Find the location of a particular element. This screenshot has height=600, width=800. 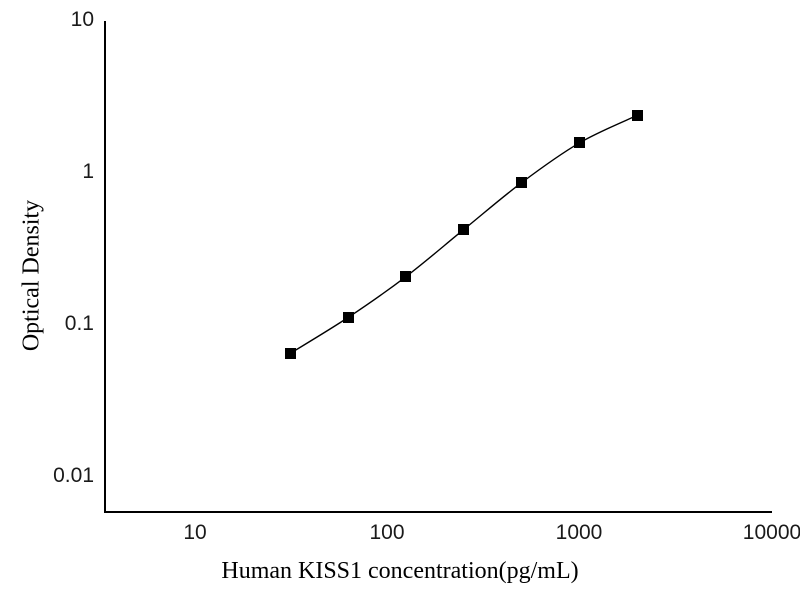

x-axis-line is located at coordinates (438, 512).